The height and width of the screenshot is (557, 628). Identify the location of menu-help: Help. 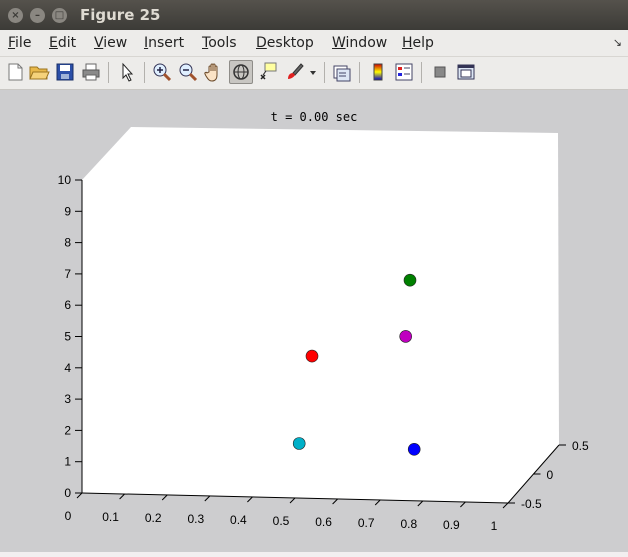
(418, 43).